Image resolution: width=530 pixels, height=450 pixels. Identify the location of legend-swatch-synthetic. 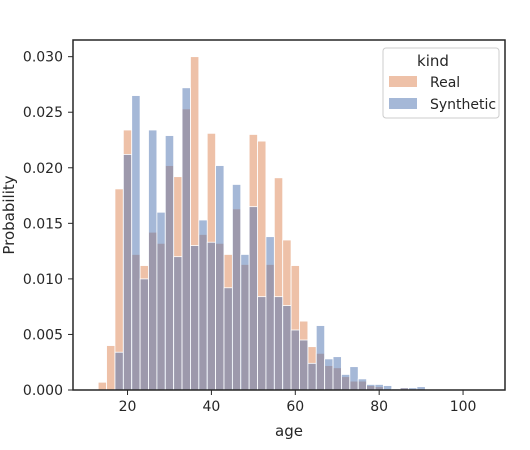
(403, 103).